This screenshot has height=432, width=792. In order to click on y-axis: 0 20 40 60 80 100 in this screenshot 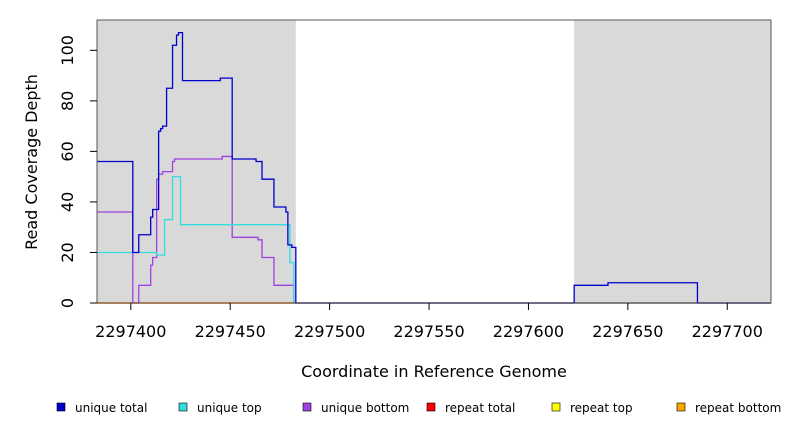, I will do `click(77, 171)`.